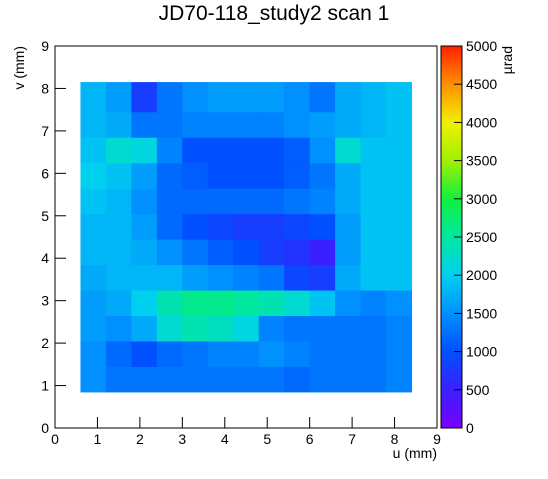 Image resolution: width=548 pixels, height=479 pixels. I want to click on y-tick-label: 6, so click(45, 173).